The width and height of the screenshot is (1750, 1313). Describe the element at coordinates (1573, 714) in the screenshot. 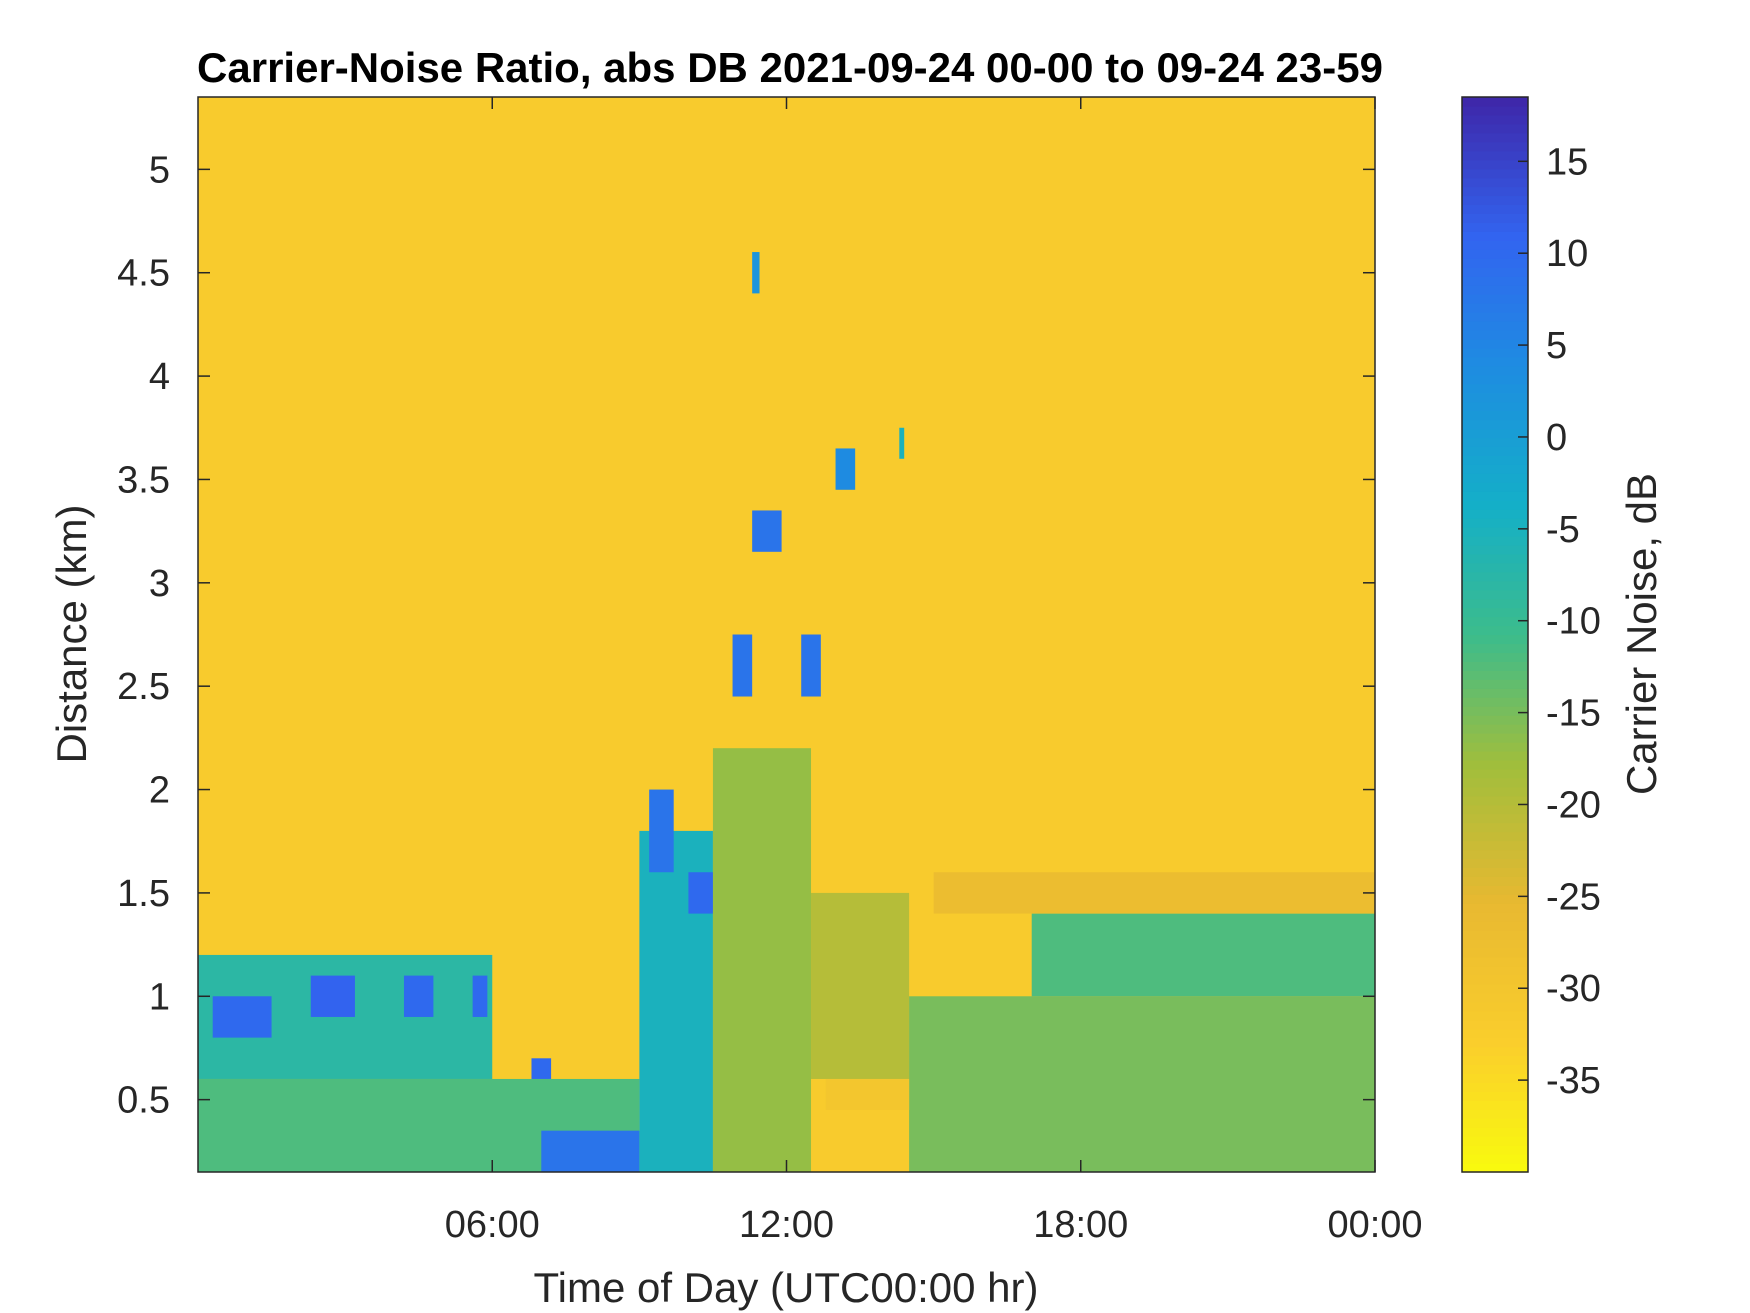

I see `colorbar-tick-label: -15` at that location.